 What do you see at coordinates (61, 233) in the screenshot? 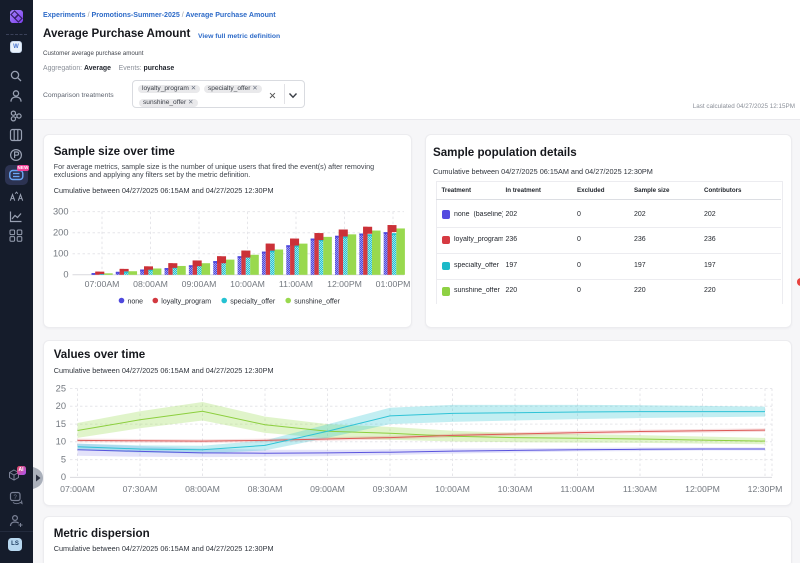
I see `svg-text: 200` at bounding box center [61, 233].